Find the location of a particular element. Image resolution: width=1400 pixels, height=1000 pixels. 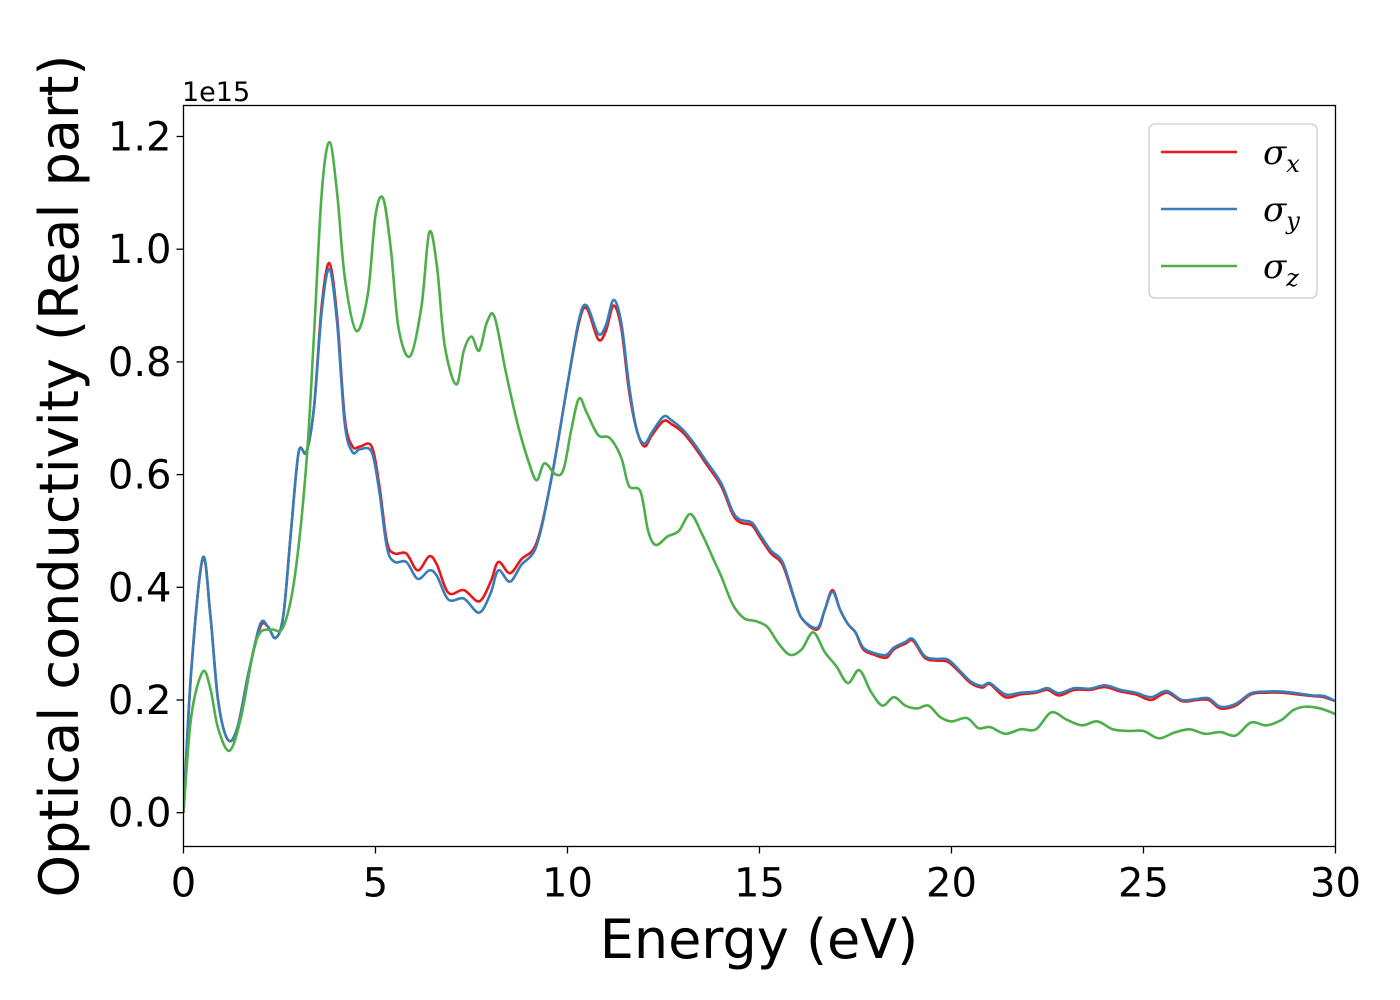

x-axis-ticks: 0 5 10 15 20 25 30 is located at coordinates (766, 876).